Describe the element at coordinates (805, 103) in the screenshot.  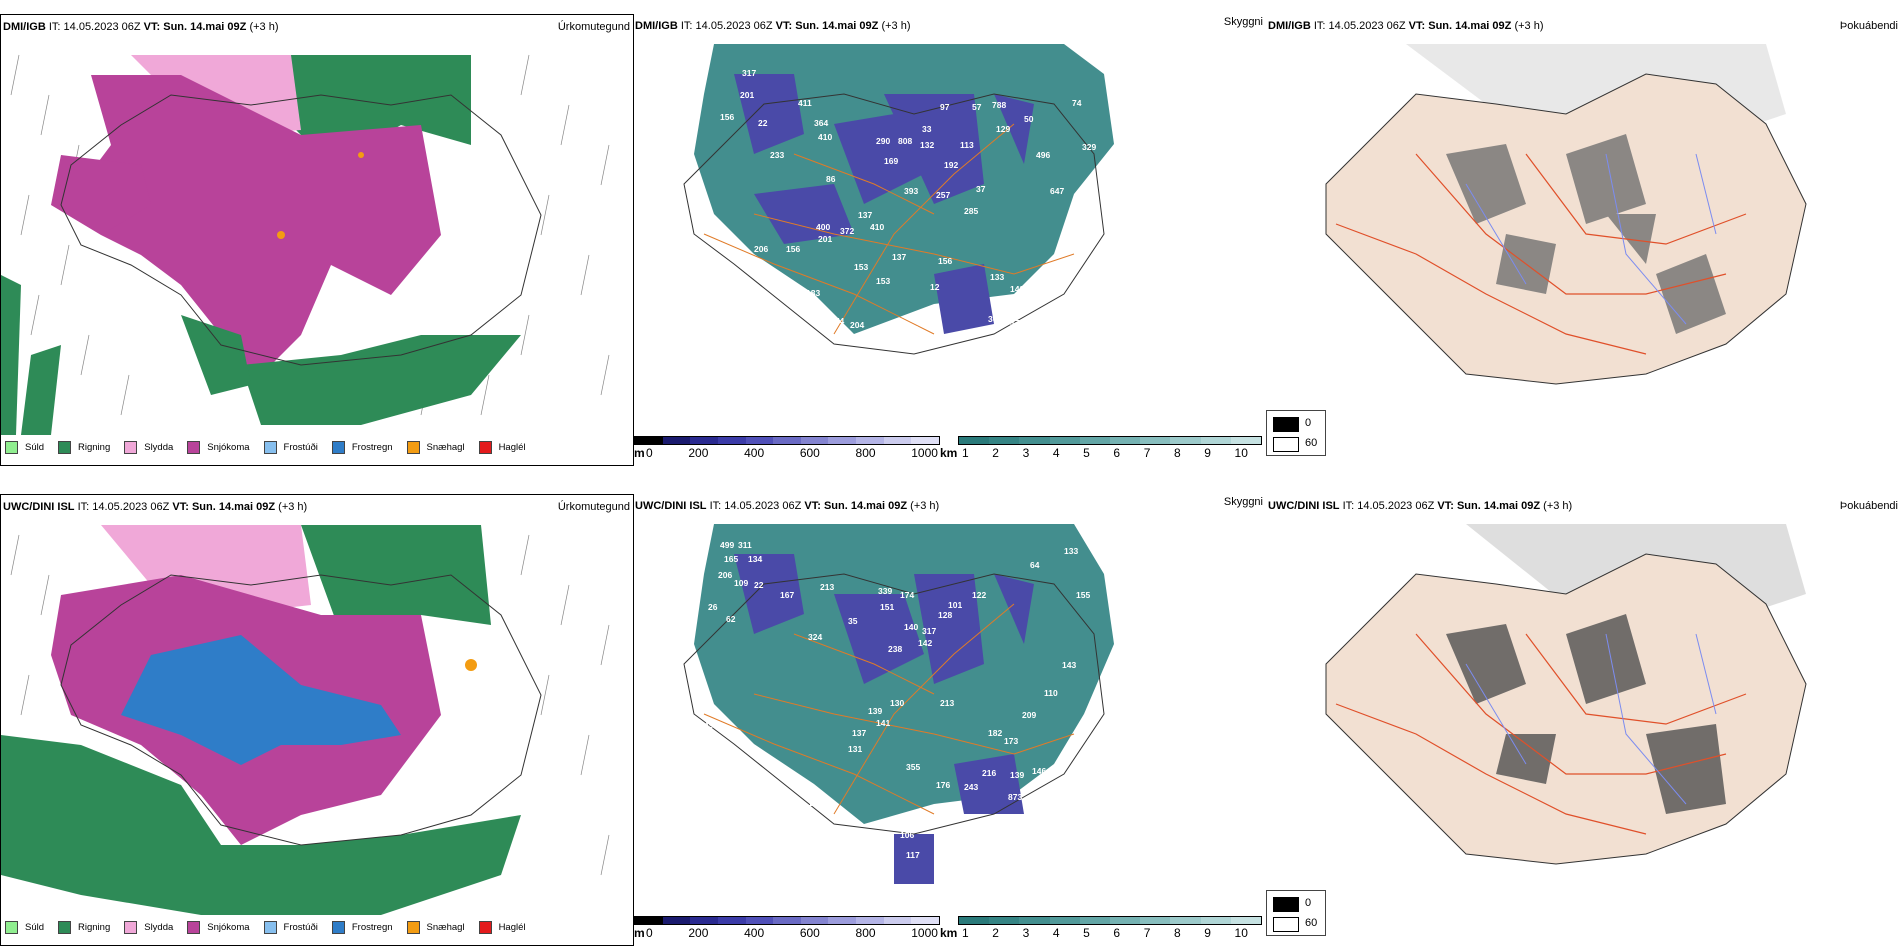
I see `height-label: 411` at that location.